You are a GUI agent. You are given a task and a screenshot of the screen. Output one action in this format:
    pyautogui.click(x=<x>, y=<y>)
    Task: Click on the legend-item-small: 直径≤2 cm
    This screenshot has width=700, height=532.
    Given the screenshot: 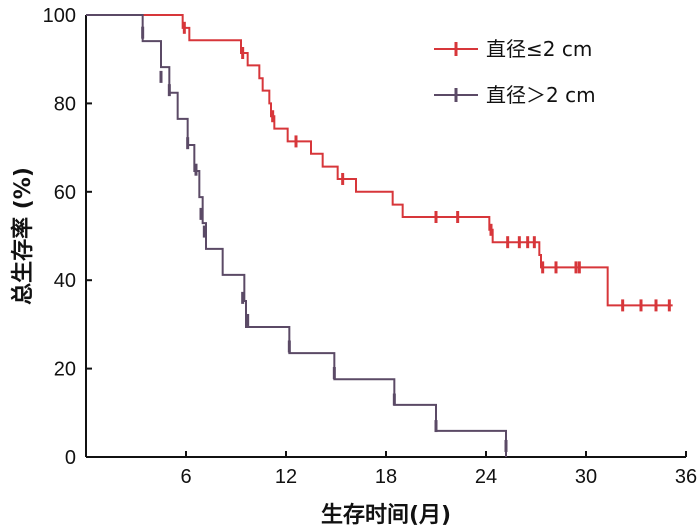 What is the action you would take?
    pyautogui.click(x=513, y=49)
    